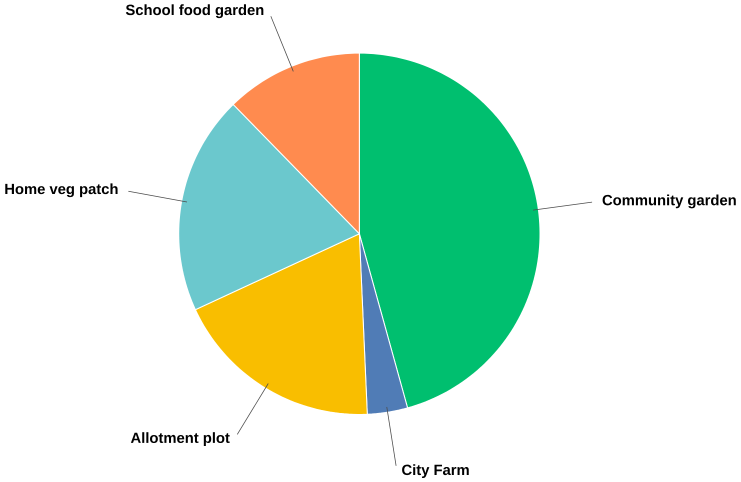 The image size is (741, 482). Describe the element at coordinates (180, 439) in the screenshot. I see `slice-label: Allotment plot` at that location.